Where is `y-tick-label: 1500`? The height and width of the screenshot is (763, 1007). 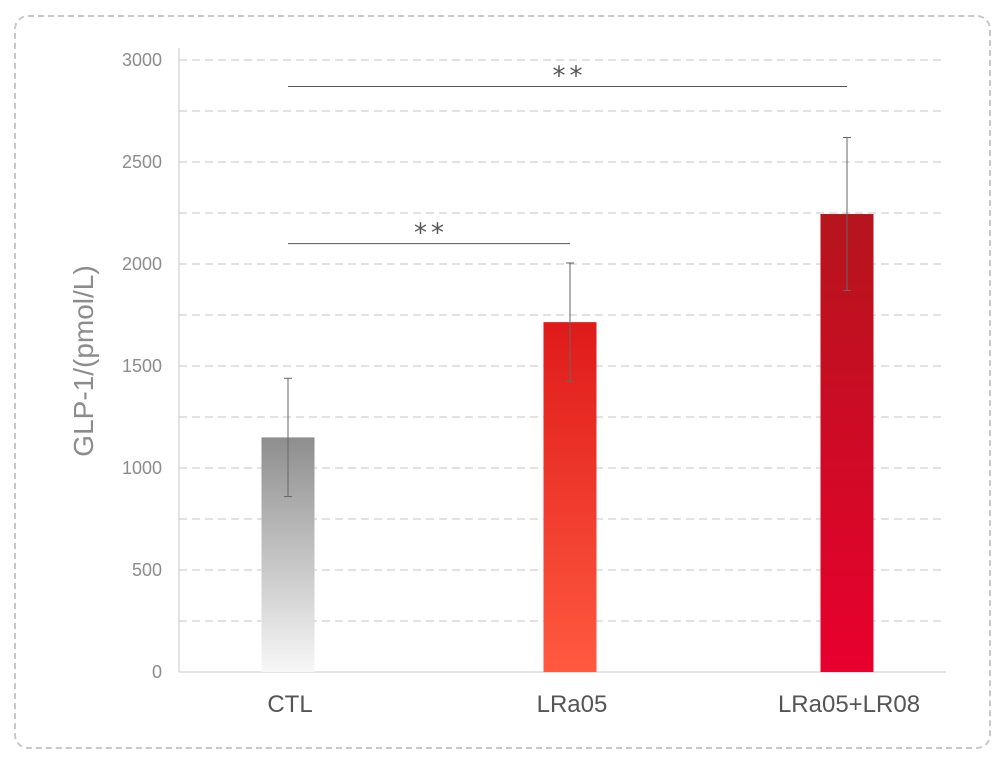 y-tick-label: 1500 is located at coordinates (142, 366).